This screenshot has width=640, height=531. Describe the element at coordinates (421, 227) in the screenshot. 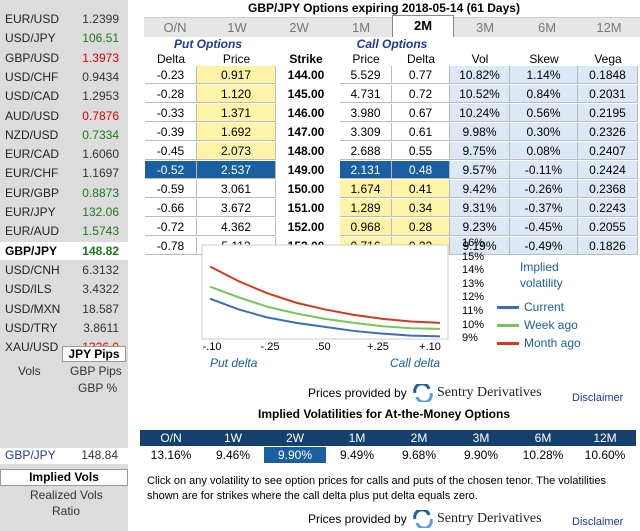

I see `cell-cdelta: 0.28` at that location.